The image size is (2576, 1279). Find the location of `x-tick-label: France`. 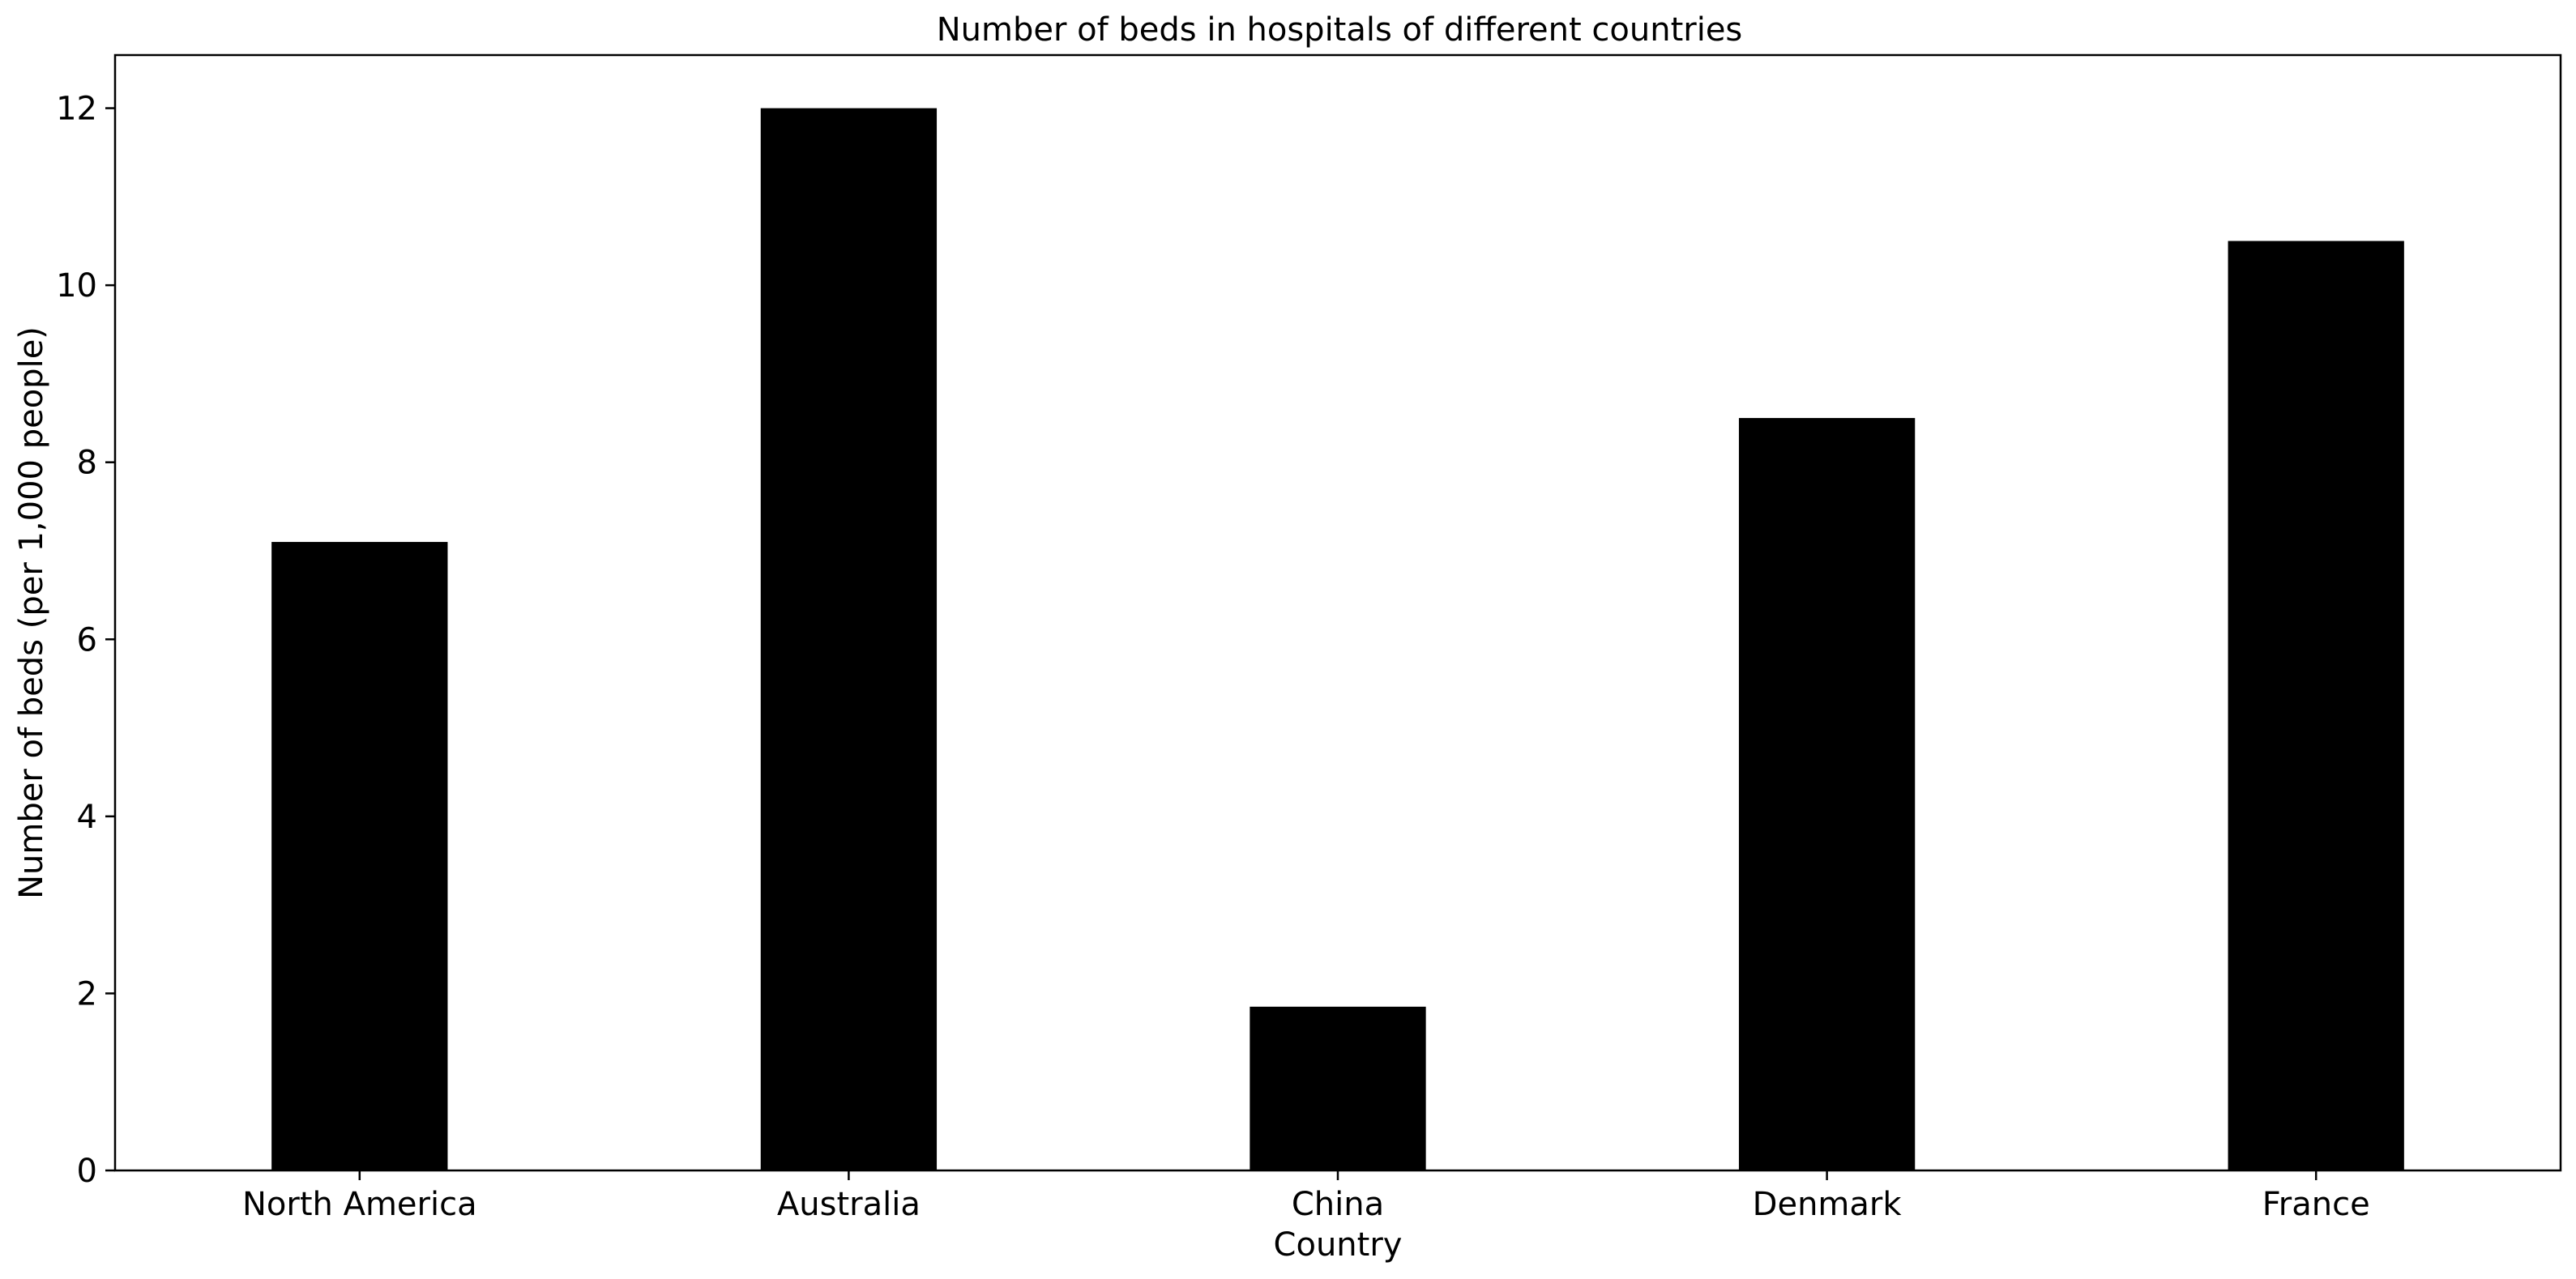

x-tick-label: France is located at coordinates (2316, 1204).